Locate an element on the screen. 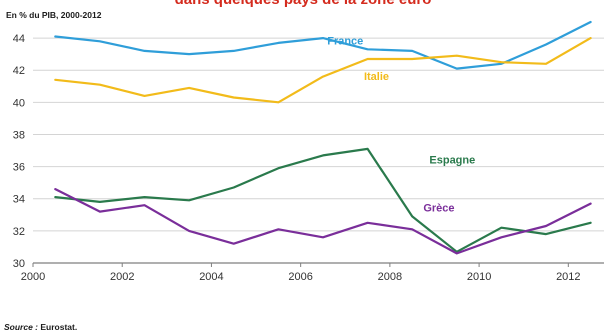  source-text: Eurostat. is located at coordinates (59, 327).